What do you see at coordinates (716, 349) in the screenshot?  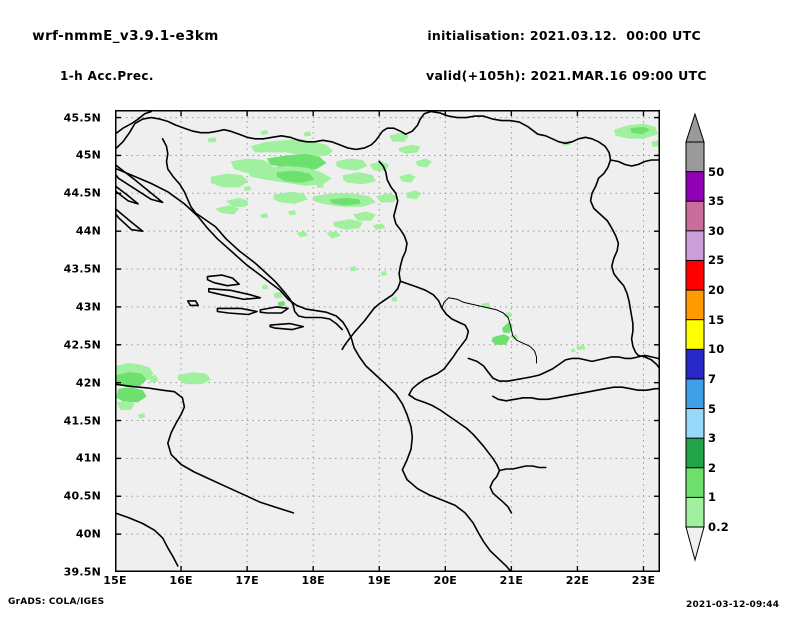 I see `colorbar-level-label: 10` at bounding box center [716, 349].